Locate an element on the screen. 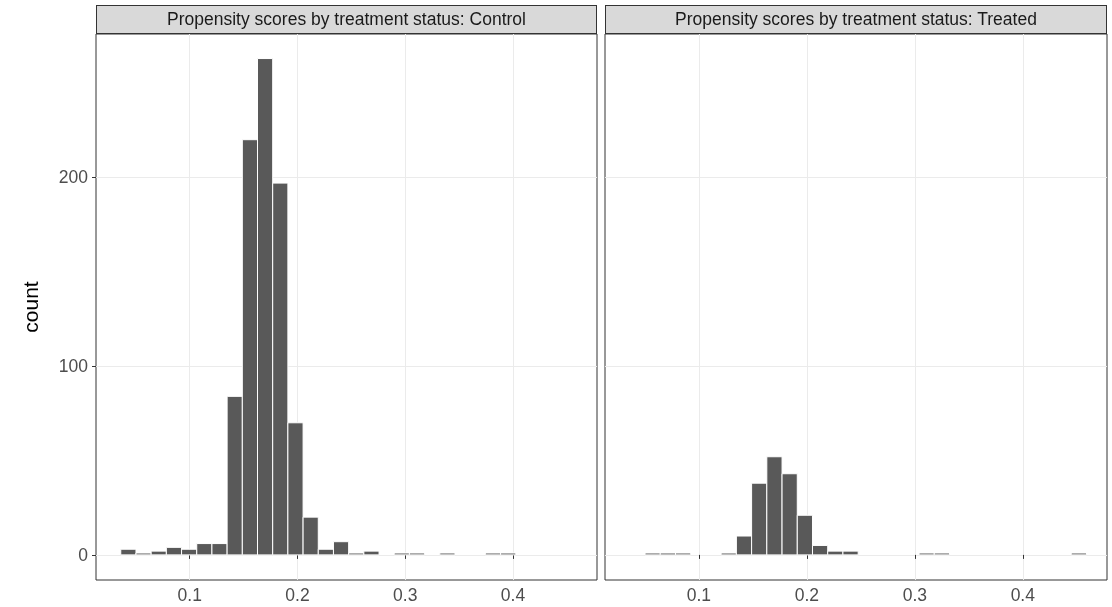  y-axis-title: count is located at coordinates (30, 307).